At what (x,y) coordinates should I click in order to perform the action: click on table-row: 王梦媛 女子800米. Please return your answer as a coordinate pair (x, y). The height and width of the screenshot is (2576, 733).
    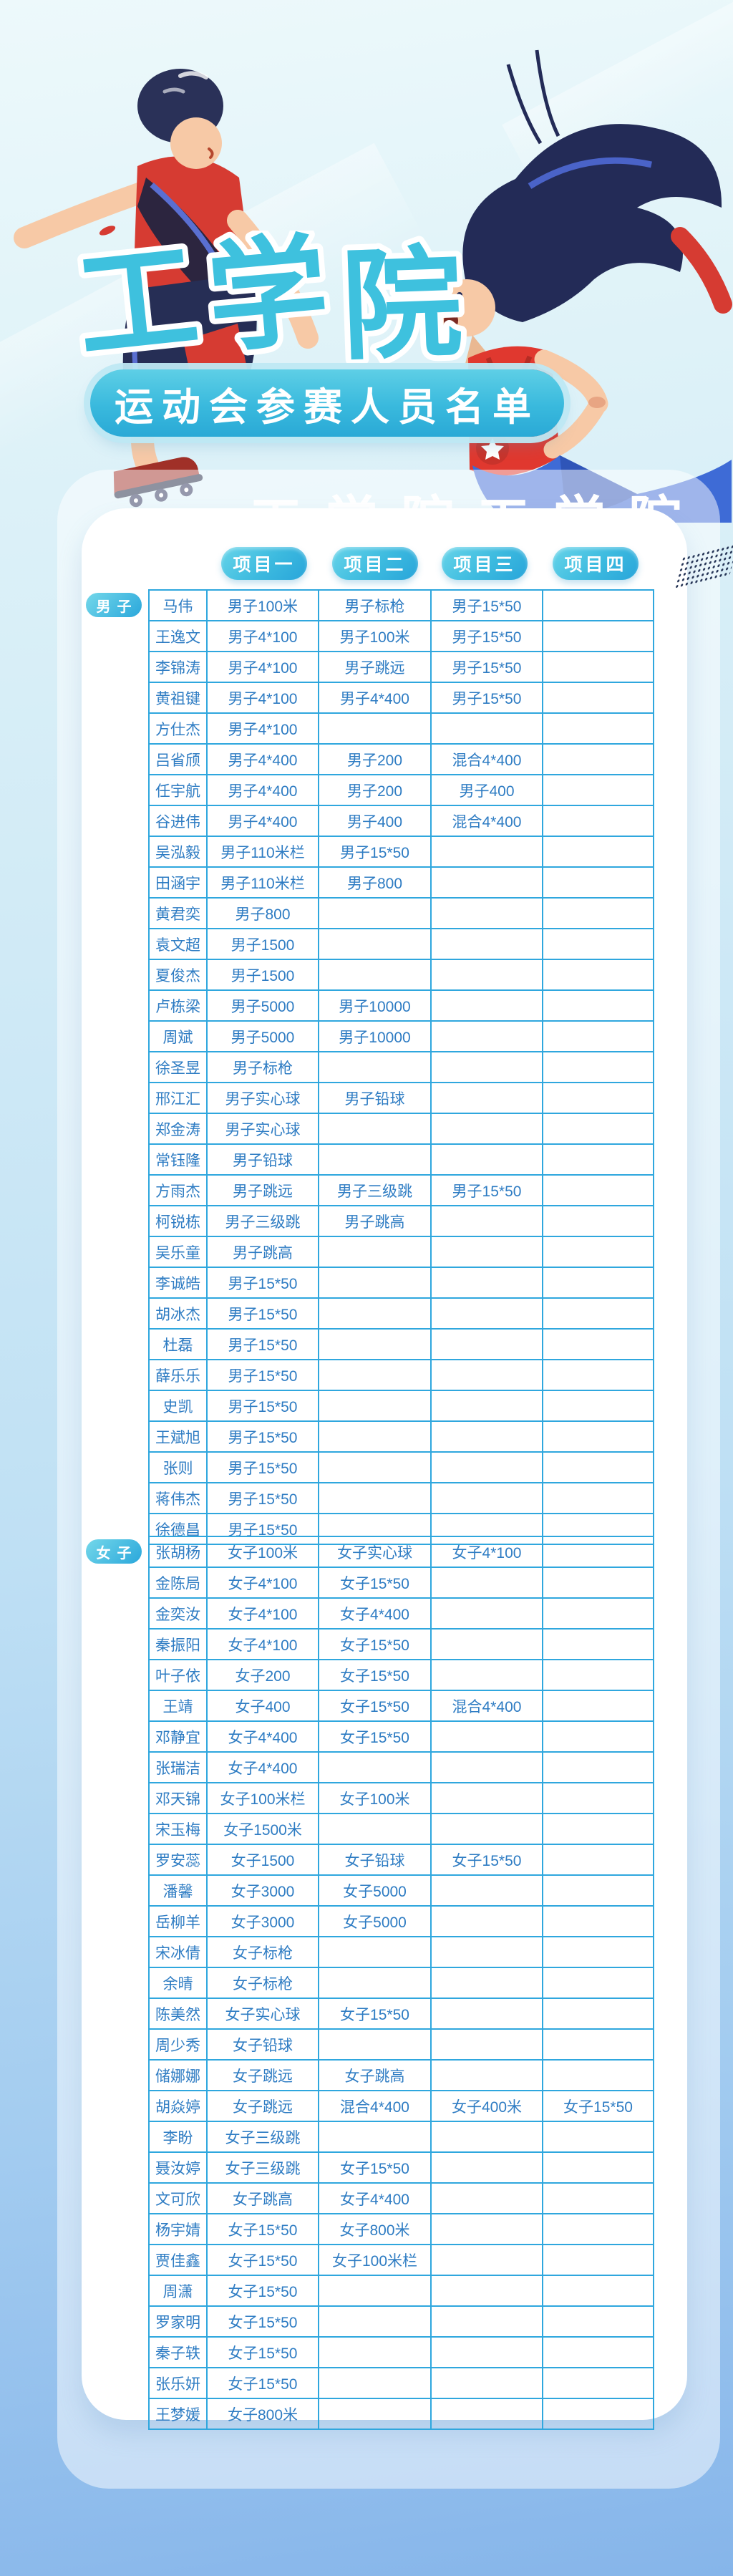
    Looking at the image, I should click on (401, 2414).